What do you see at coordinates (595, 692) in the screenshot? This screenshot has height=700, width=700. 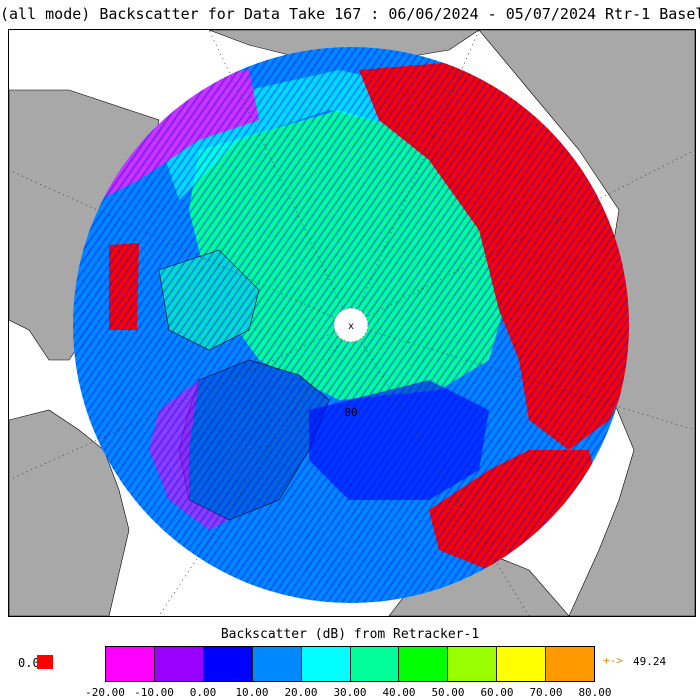 I see `colorbar-tick-label: 80.00` at bounding box center [595, 692].